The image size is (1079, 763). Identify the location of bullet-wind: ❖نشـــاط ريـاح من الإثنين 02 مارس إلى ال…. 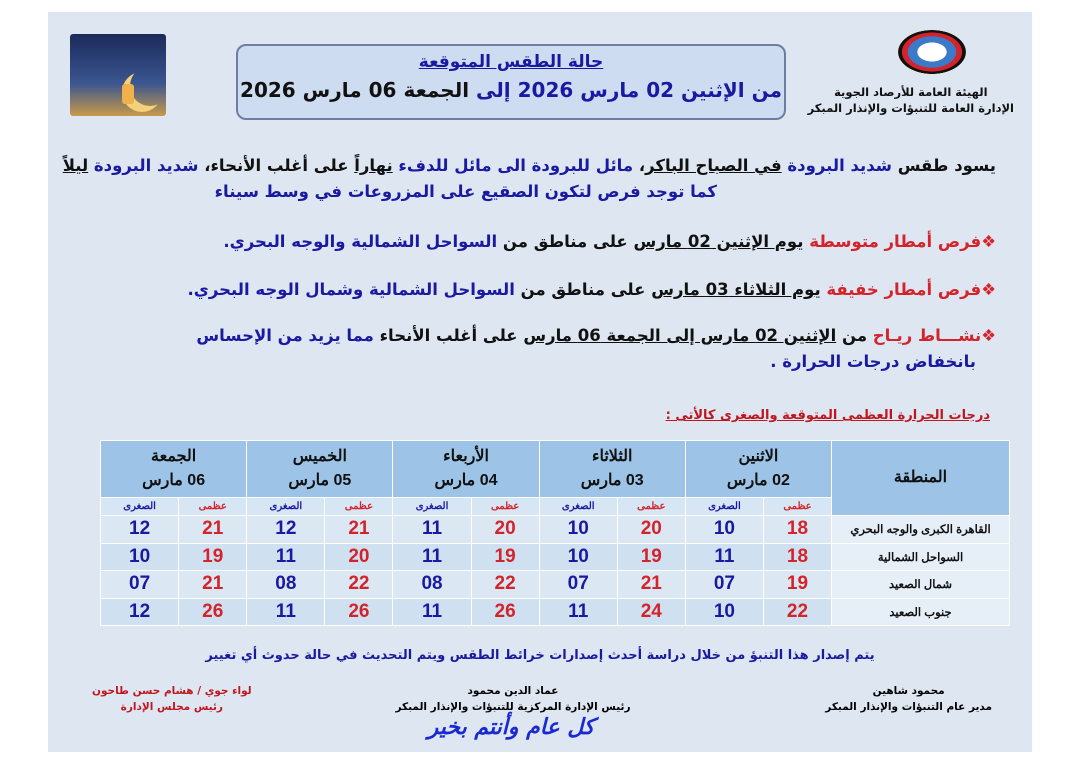
(596, 336).